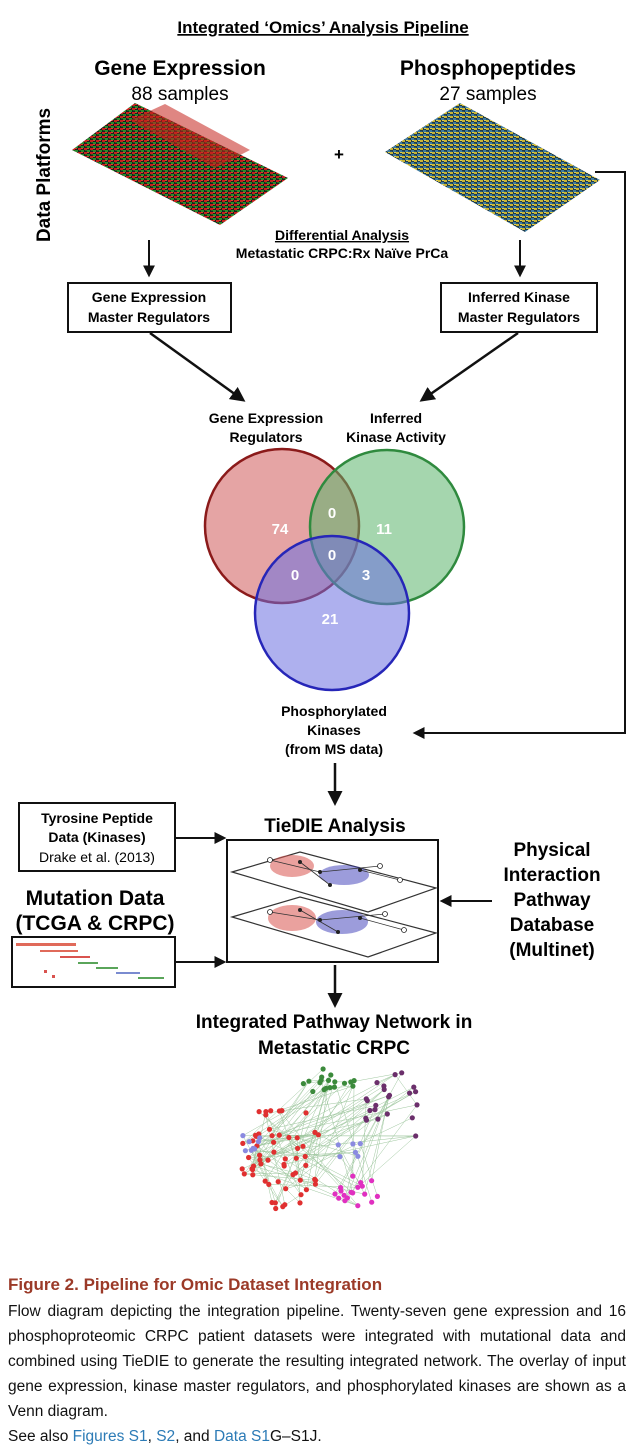 Image resolution: width=634 pixels, height=1456 pixels. What do you see at coordinates (334, 749) in the screenshot?
I see `venn-label-phospho-line3: (from MS data)` at bounding box center [334, 749].